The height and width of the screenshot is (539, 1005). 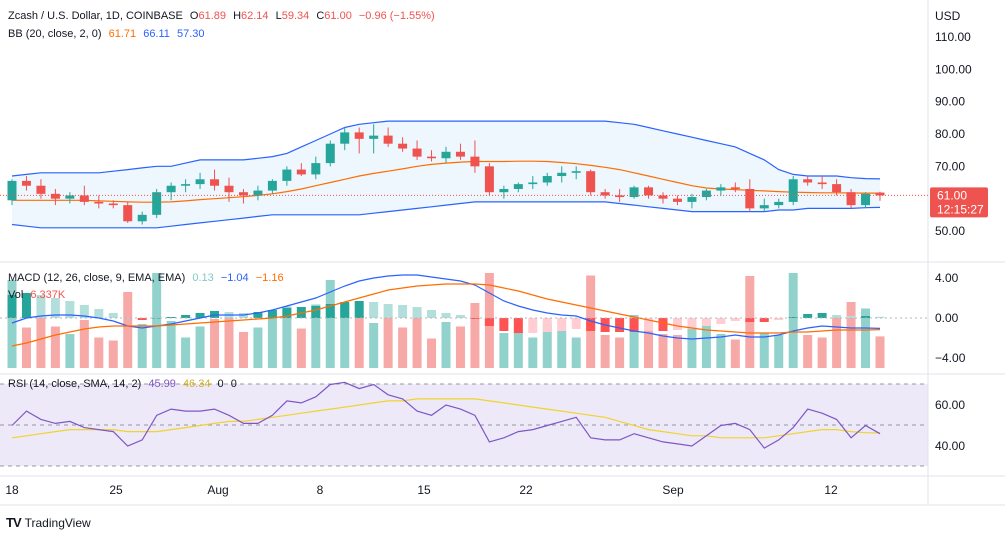 I want to click on bb-lower-line, so click(x=446, y=215).